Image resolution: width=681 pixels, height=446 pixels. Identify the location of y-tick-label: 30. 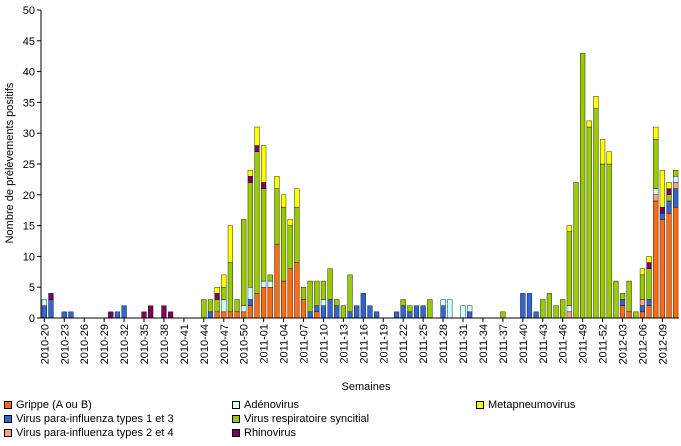
(29, 134).